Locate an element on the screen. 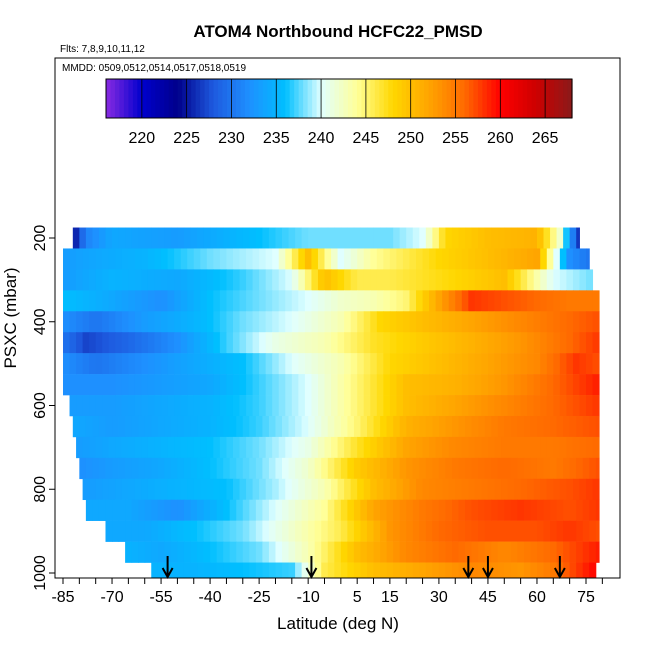  colorbar-frame is located at coordinates (339, 98).